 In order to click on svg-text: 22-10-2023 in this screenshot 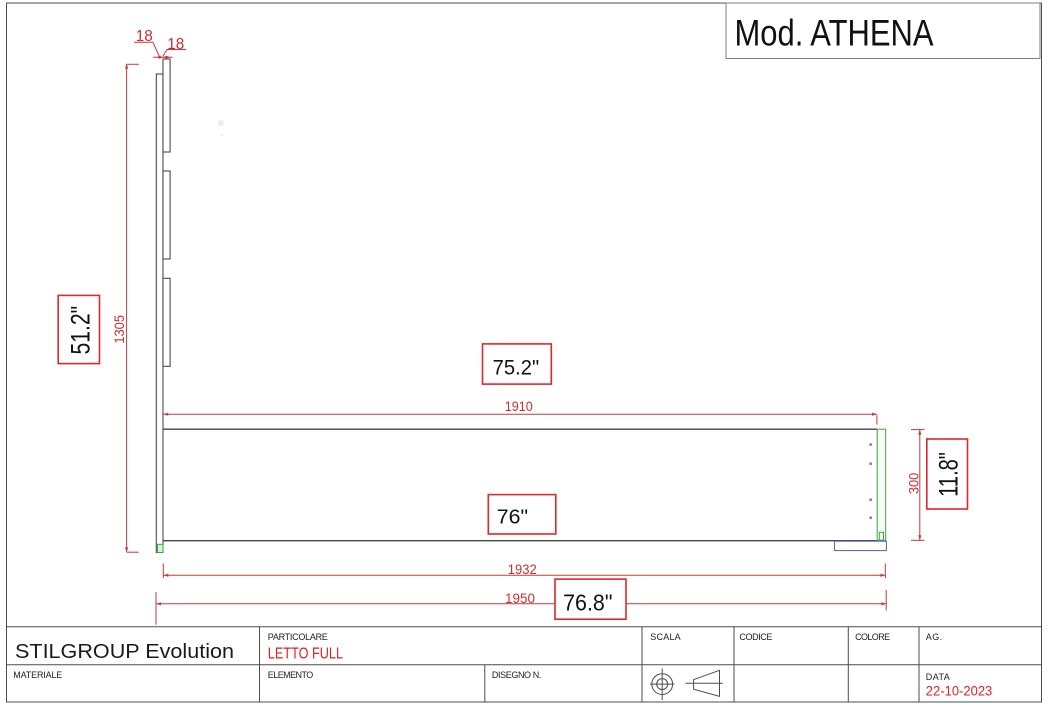, I will do `click(959, 691)`.